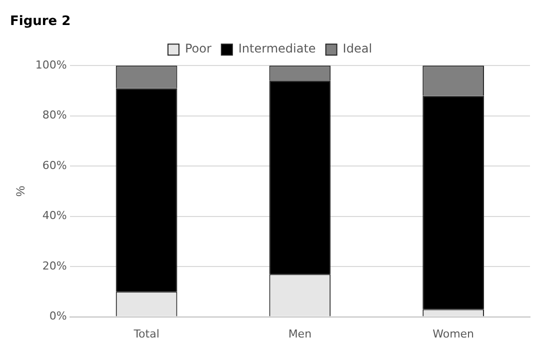 The image size is (550, 352). Describe the element at coordinates (58, 316) in the screenshot. I see `y-tick-label: 0%` at that location.